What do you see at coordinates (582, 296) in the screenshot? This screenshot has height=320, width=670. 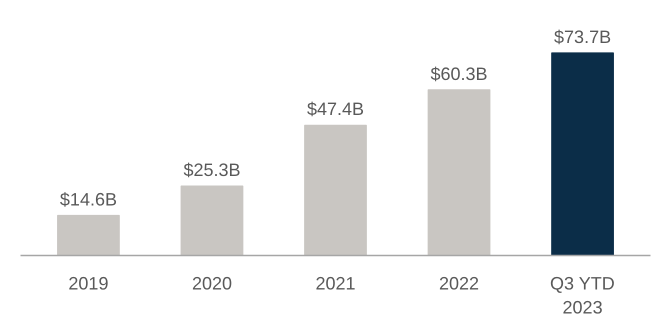 I see `x-tick-label: Q3 YTD 2023` at bounding box center [582, 296].